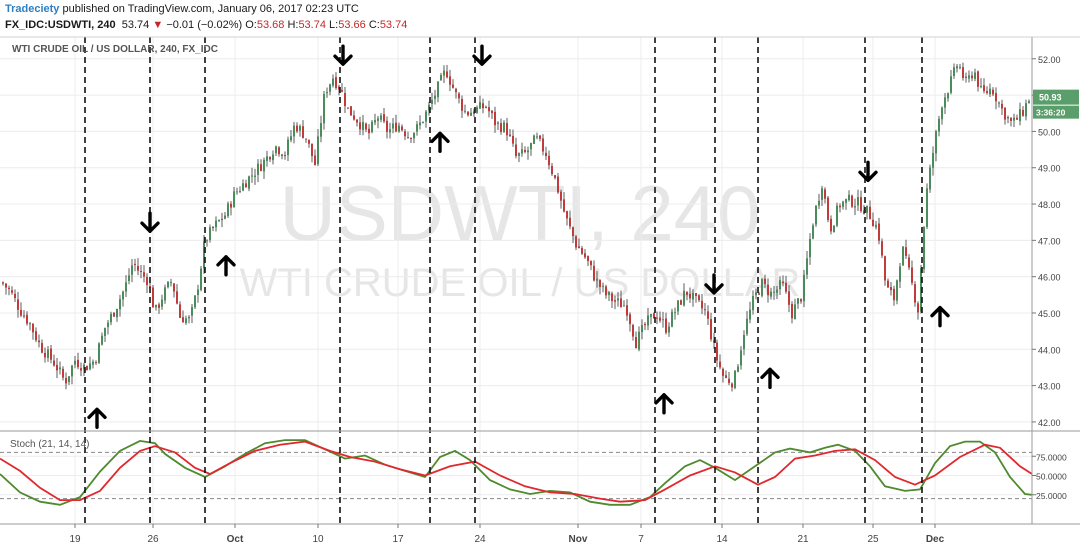 The width and height of the screenshot is (1080, 554). Describe the element at coordinates (352, 25) in the screenshot. I see `low-value: 53.66` at that location.